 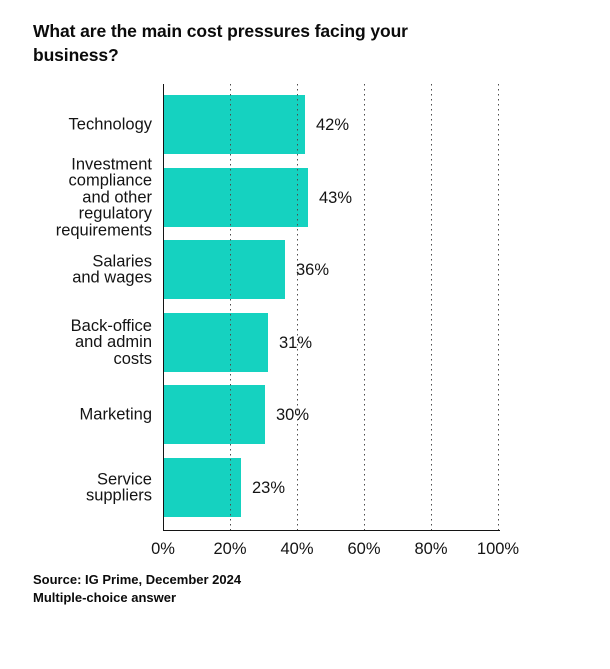 What do you see at coordinates (163, 549) in the screenshot?
I see `x-tick-label-0: 0%` at bounding box center [163, 549].